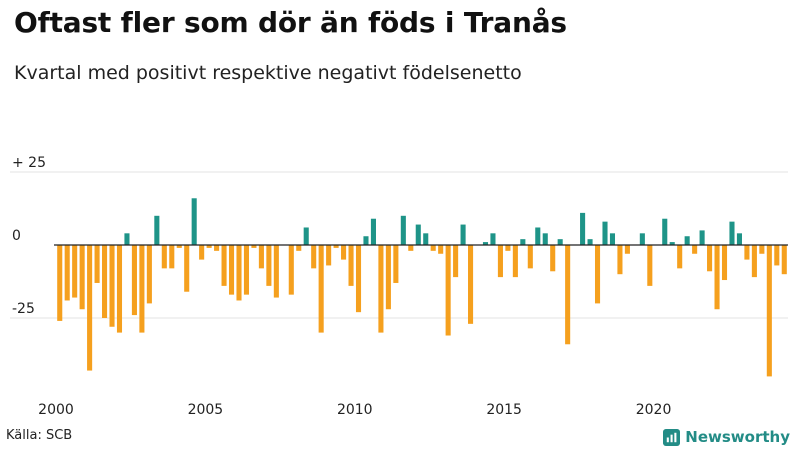 This screenshot has height=450, width=800. I want to click on newsworthy-logo: Newsworthy, so click(726, 437).